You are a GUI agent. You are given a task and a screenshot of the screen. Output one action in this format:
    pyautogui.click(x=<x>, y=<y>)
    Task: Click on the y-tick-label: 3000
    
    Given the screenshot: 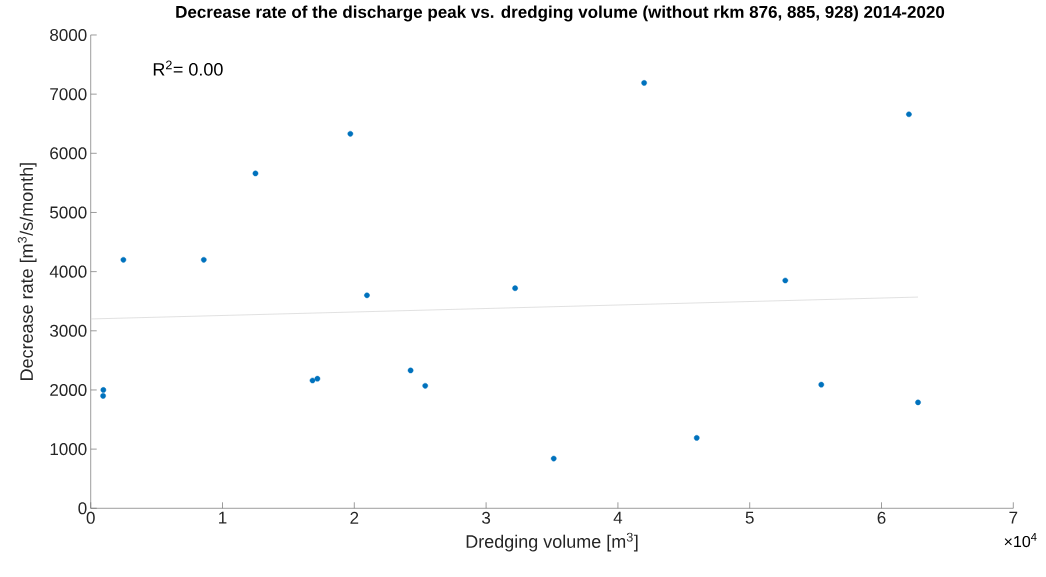 What is the action you would take?
    pyautogui.click(x=68, y=330)
    